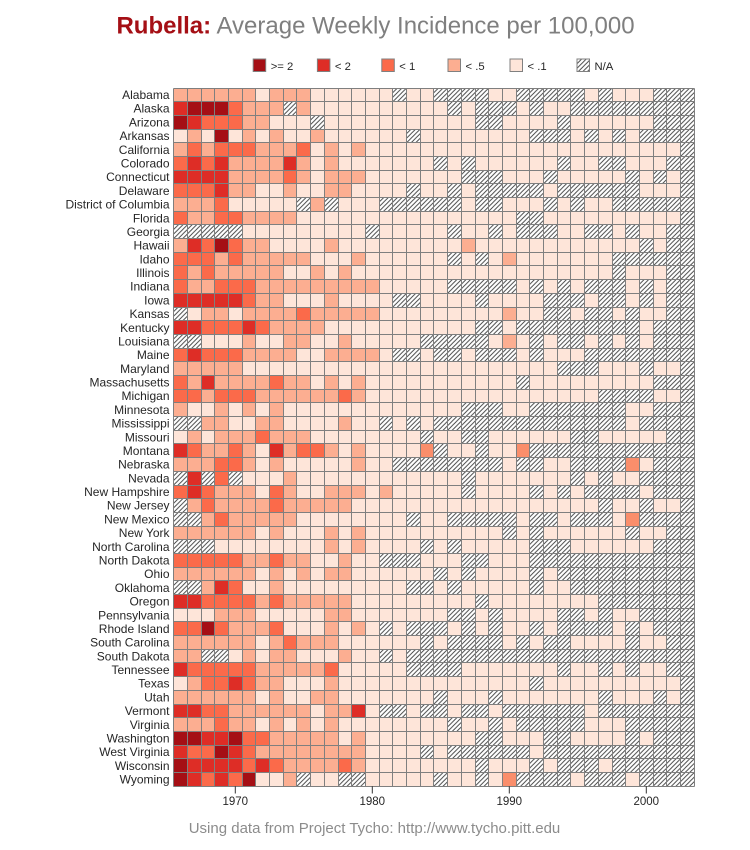  I want to click on svg-text: Hawaii, so click(151, 246).